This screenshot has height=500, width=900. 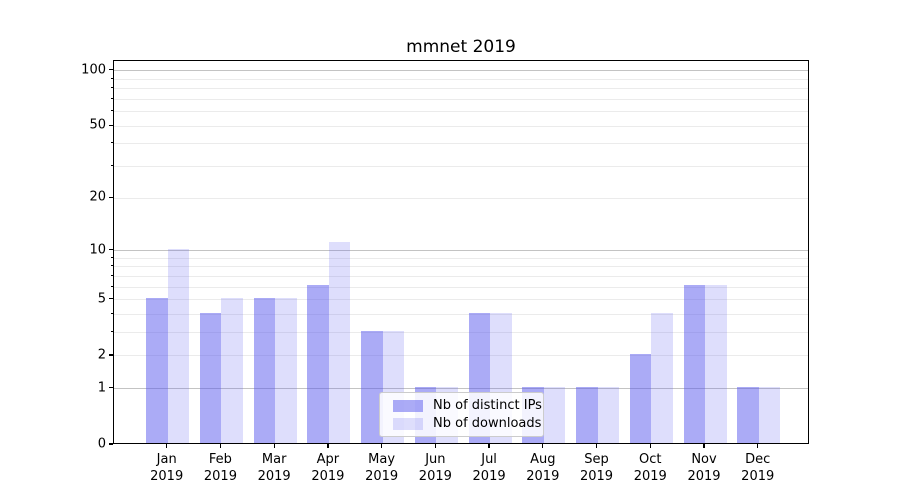 I want to click on bar-ips-oct, so click(x=640, y=398).